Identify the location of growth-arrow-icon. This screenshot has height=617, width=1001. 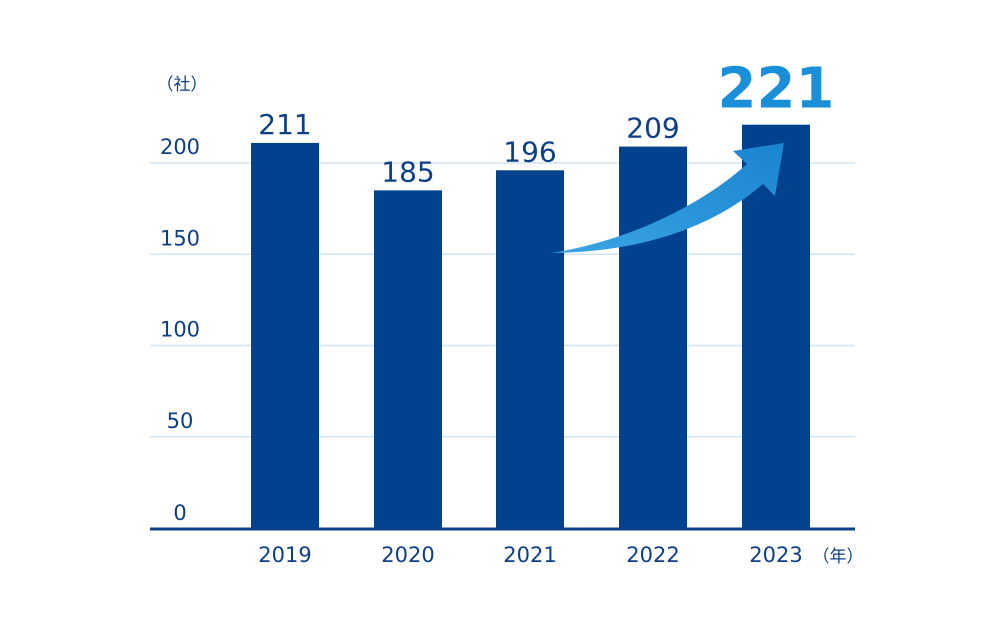
(668, 198).